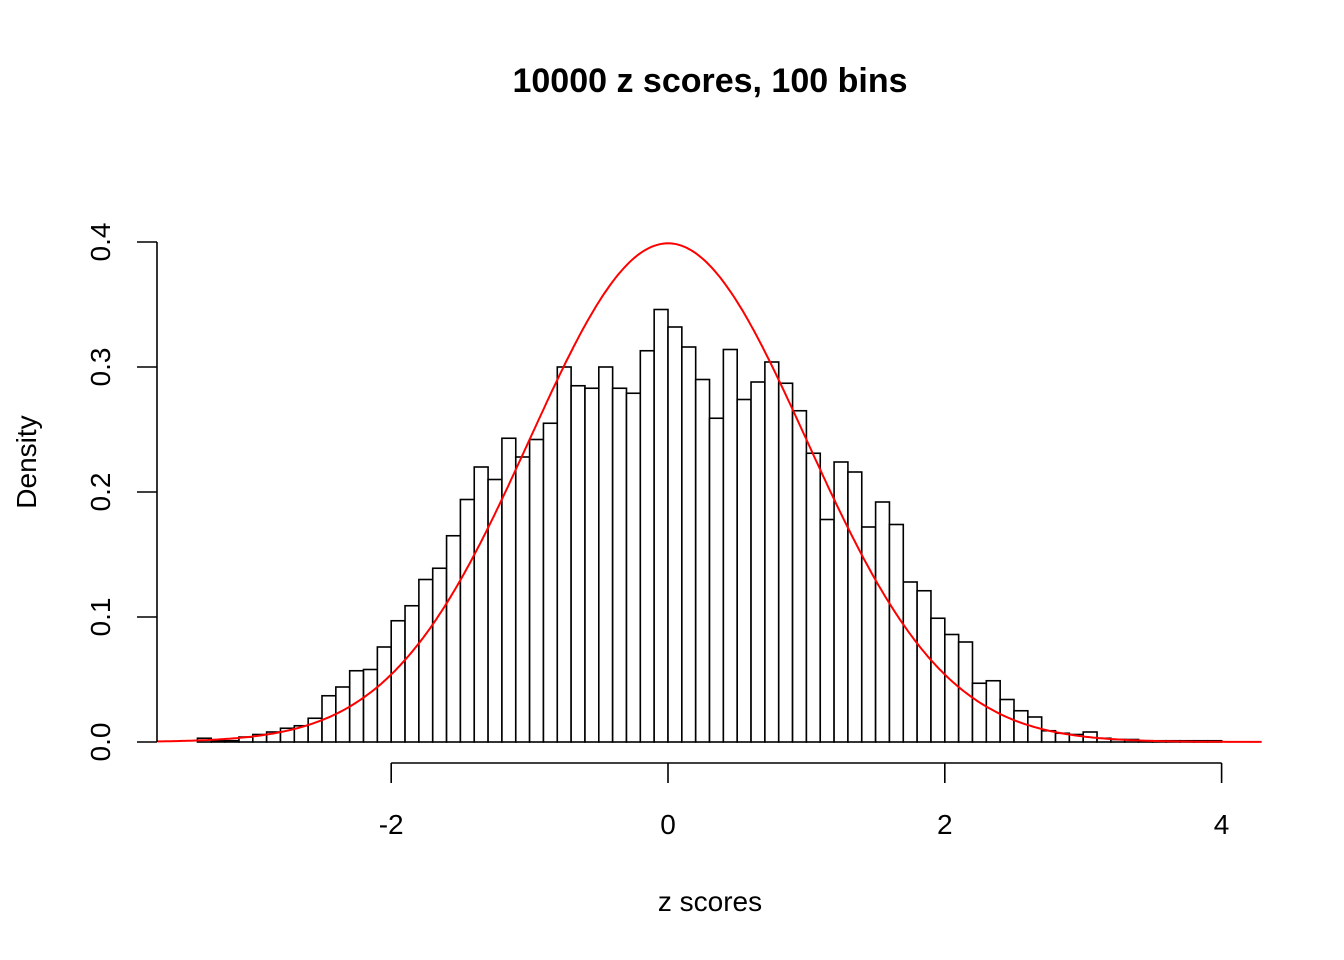  Describe the element at coordinates (100, 367) in the screenshot. I see `y-tick-label: 0.3` at that location.